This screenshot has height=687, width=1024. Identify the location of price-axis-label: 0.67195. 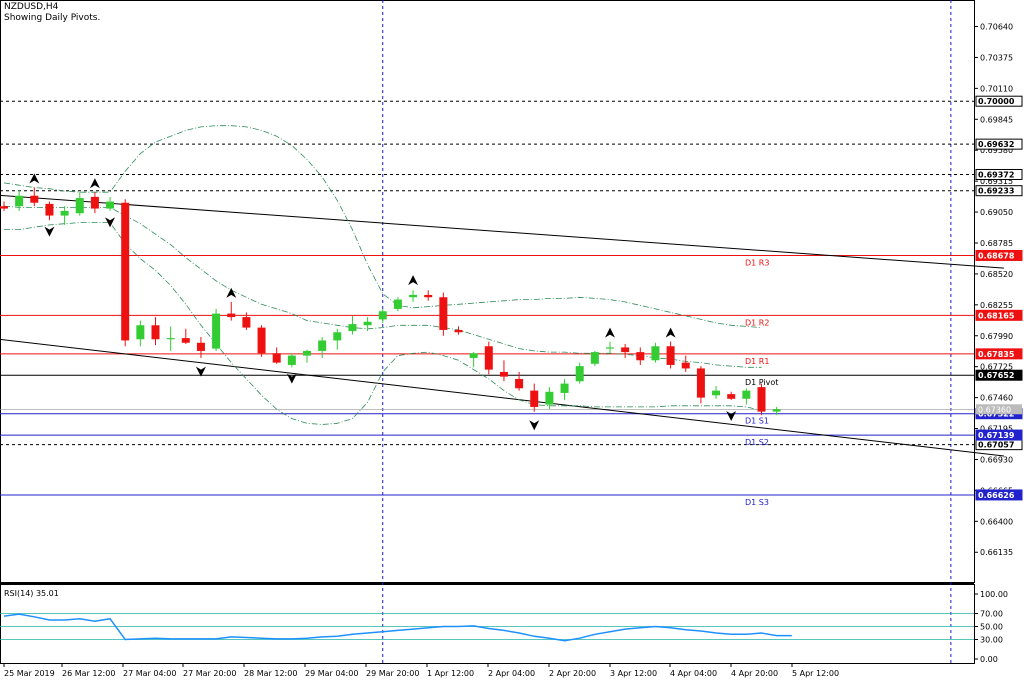
(996, 429).